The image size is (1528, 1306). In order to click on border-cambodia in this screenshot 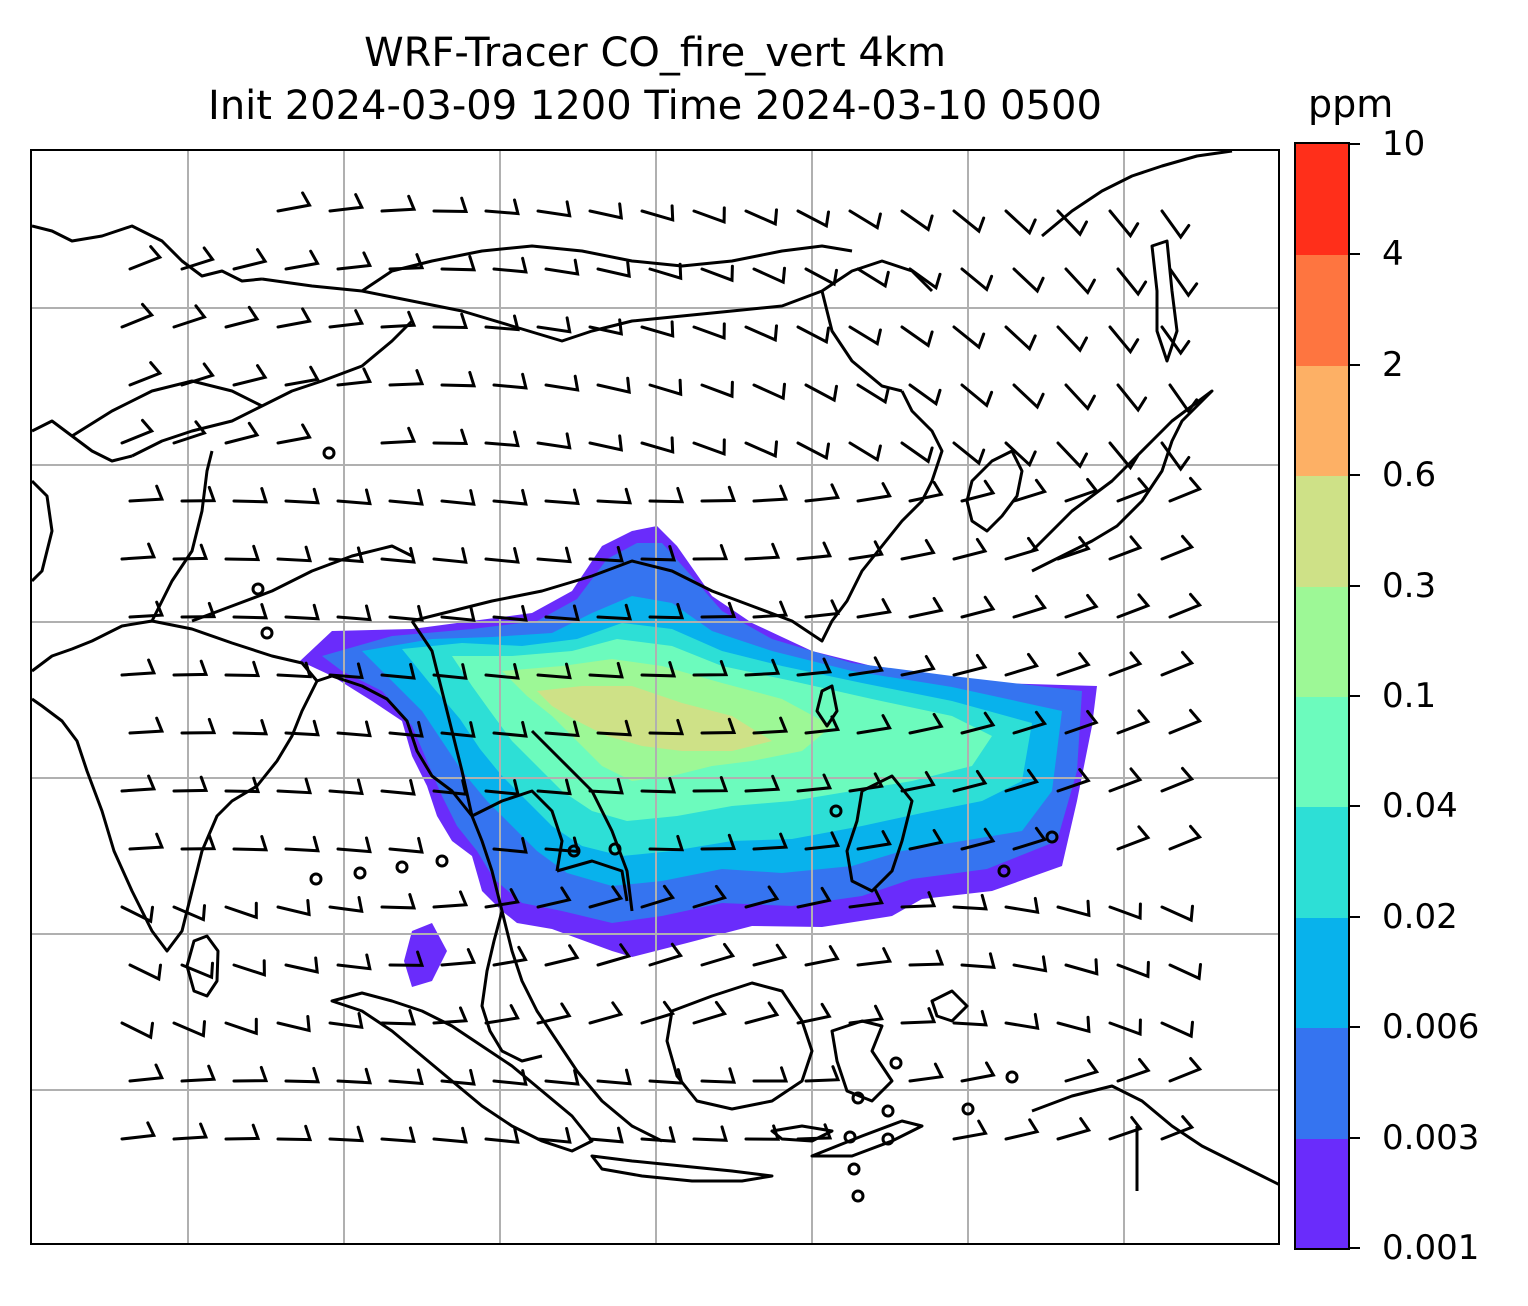, I will do `click(592, 880)`.